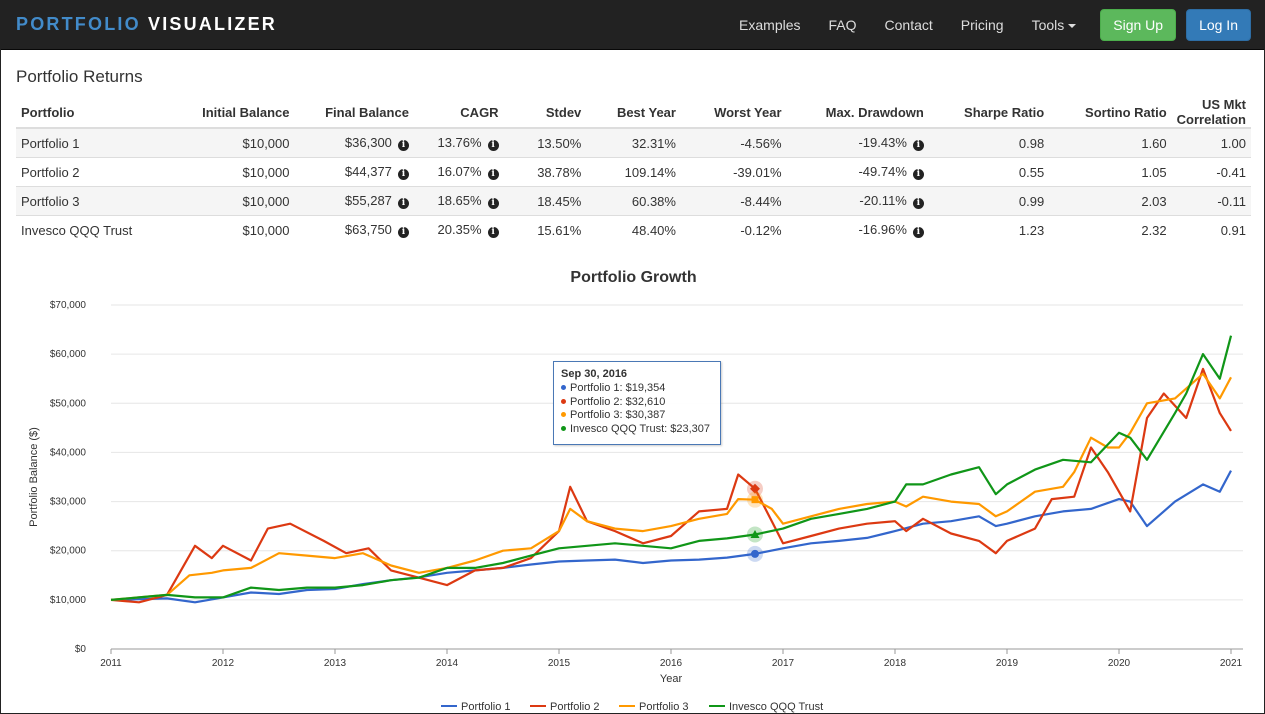  I want to click on tooltip-row-portfolio-1: Portfolio 1: $19,354, so click(640, 389).